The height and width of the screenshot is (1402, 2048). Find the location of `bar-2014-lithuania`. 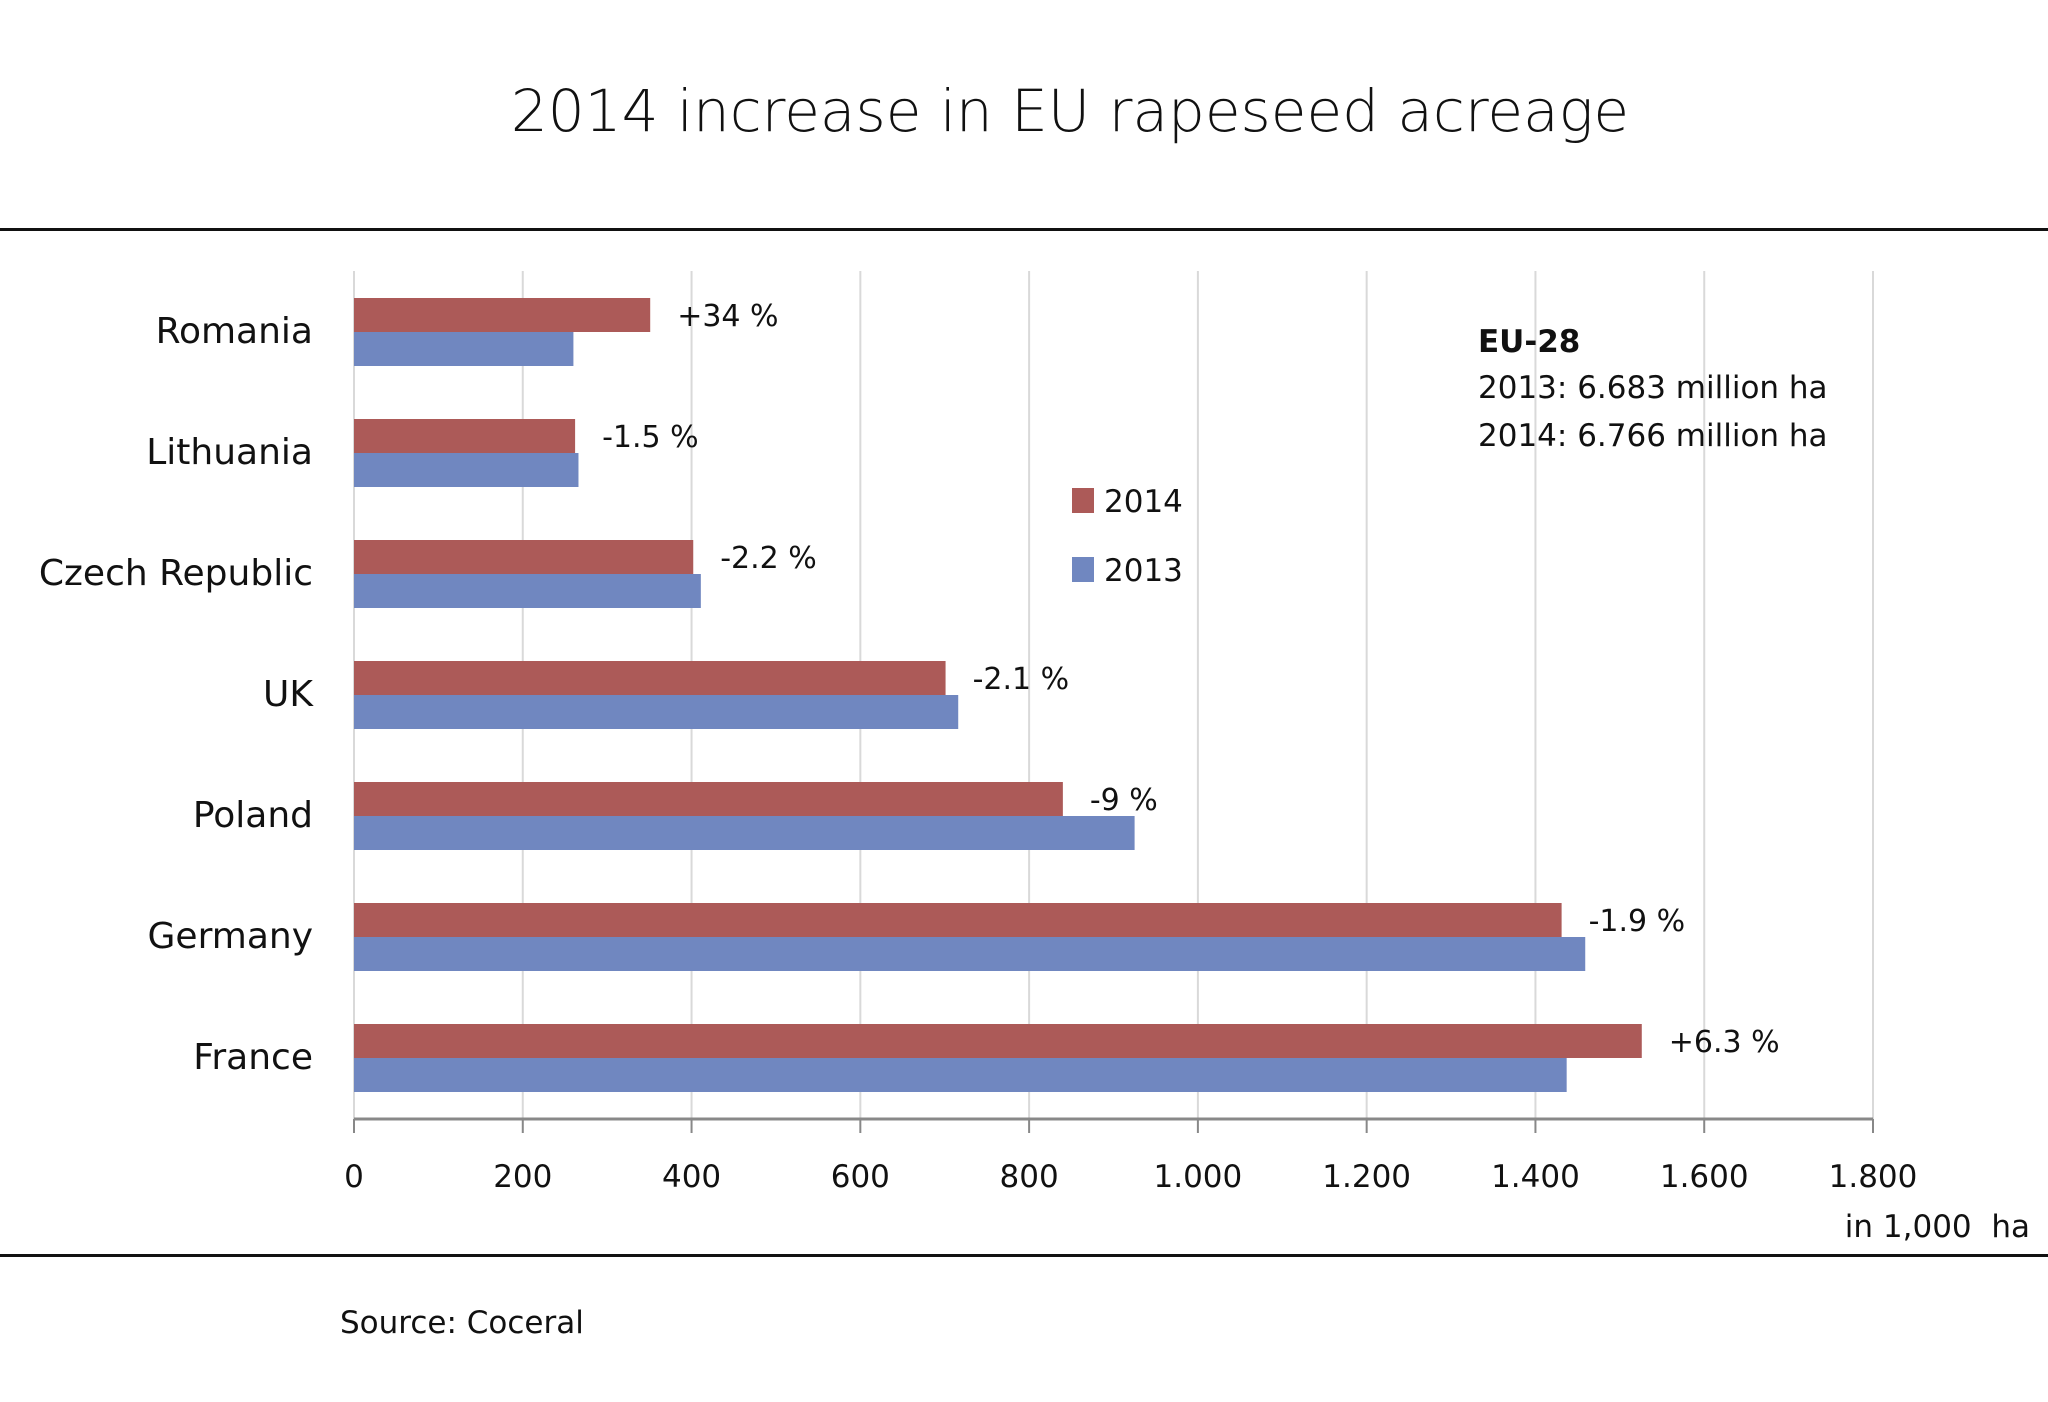

bar-2014-lithuania is located at coordinates (465, 436).